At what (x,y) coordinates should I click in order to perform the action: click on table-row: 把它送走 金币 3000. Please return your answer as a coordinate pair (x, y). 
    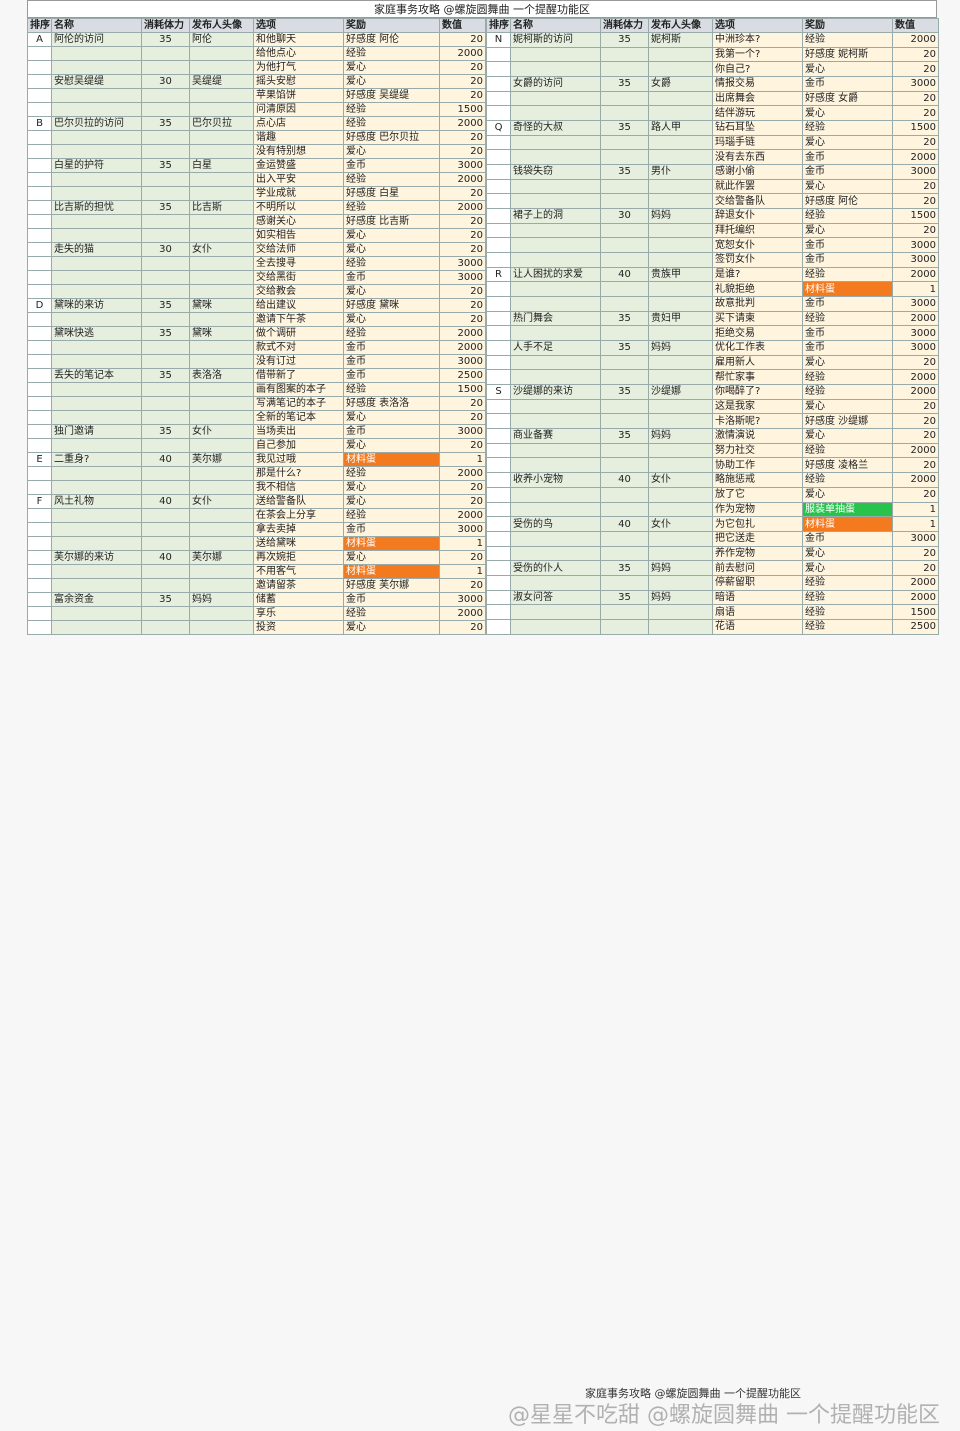
    Looking at the image, I should click on (712, 538).